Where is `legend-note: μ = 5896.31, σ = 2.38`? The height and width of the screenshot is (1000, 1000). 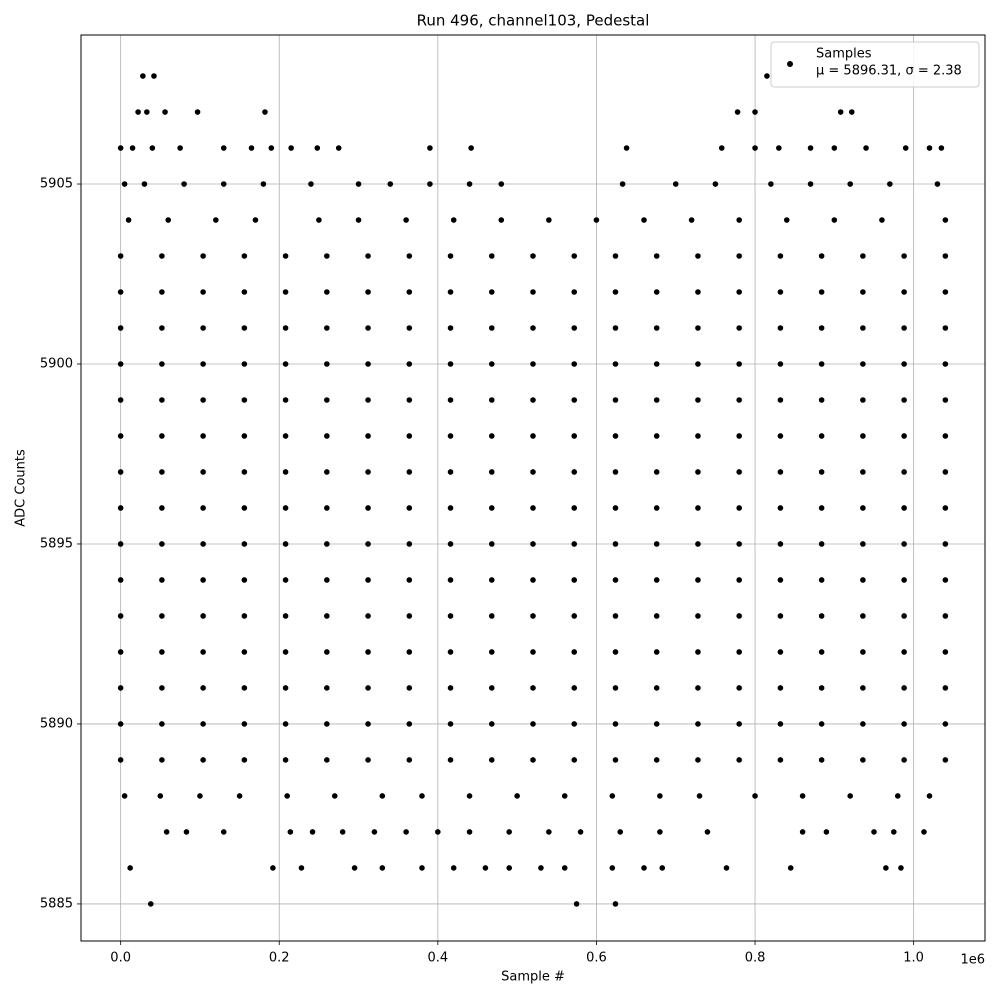
legend-note: μ = 5896.31, σ = 2.38 is located at coordinates (889, 71).